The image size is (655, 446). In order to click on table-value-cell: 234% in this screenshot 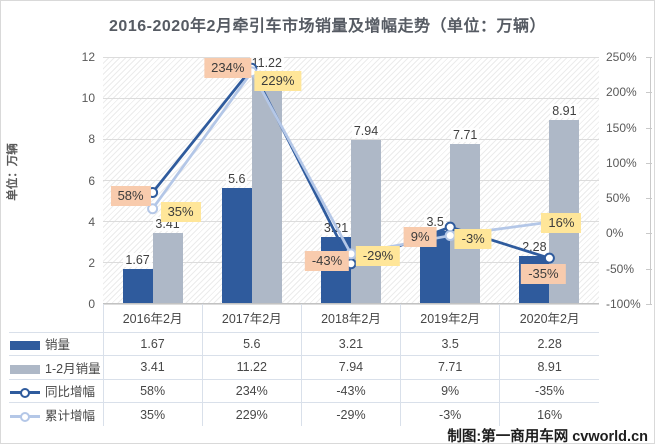, I will do `click(251, 390)`.